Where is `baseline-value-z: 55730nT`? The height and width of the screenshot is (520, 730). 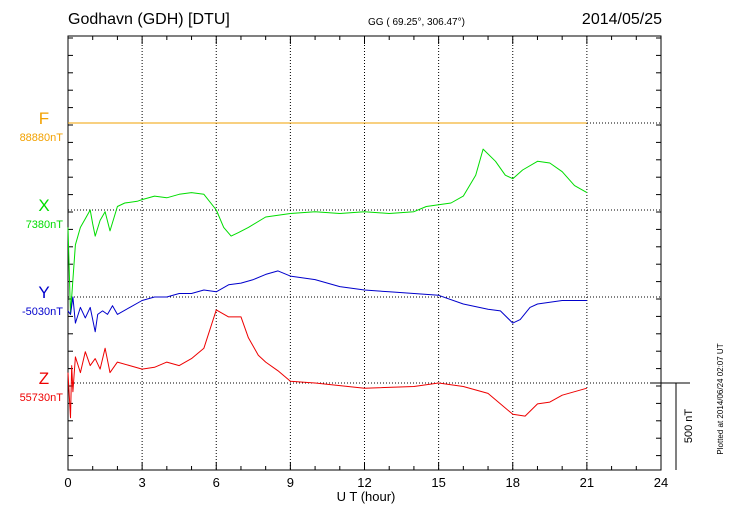 baseline-value-z: 55730nT is located at coordinates (42, 398).